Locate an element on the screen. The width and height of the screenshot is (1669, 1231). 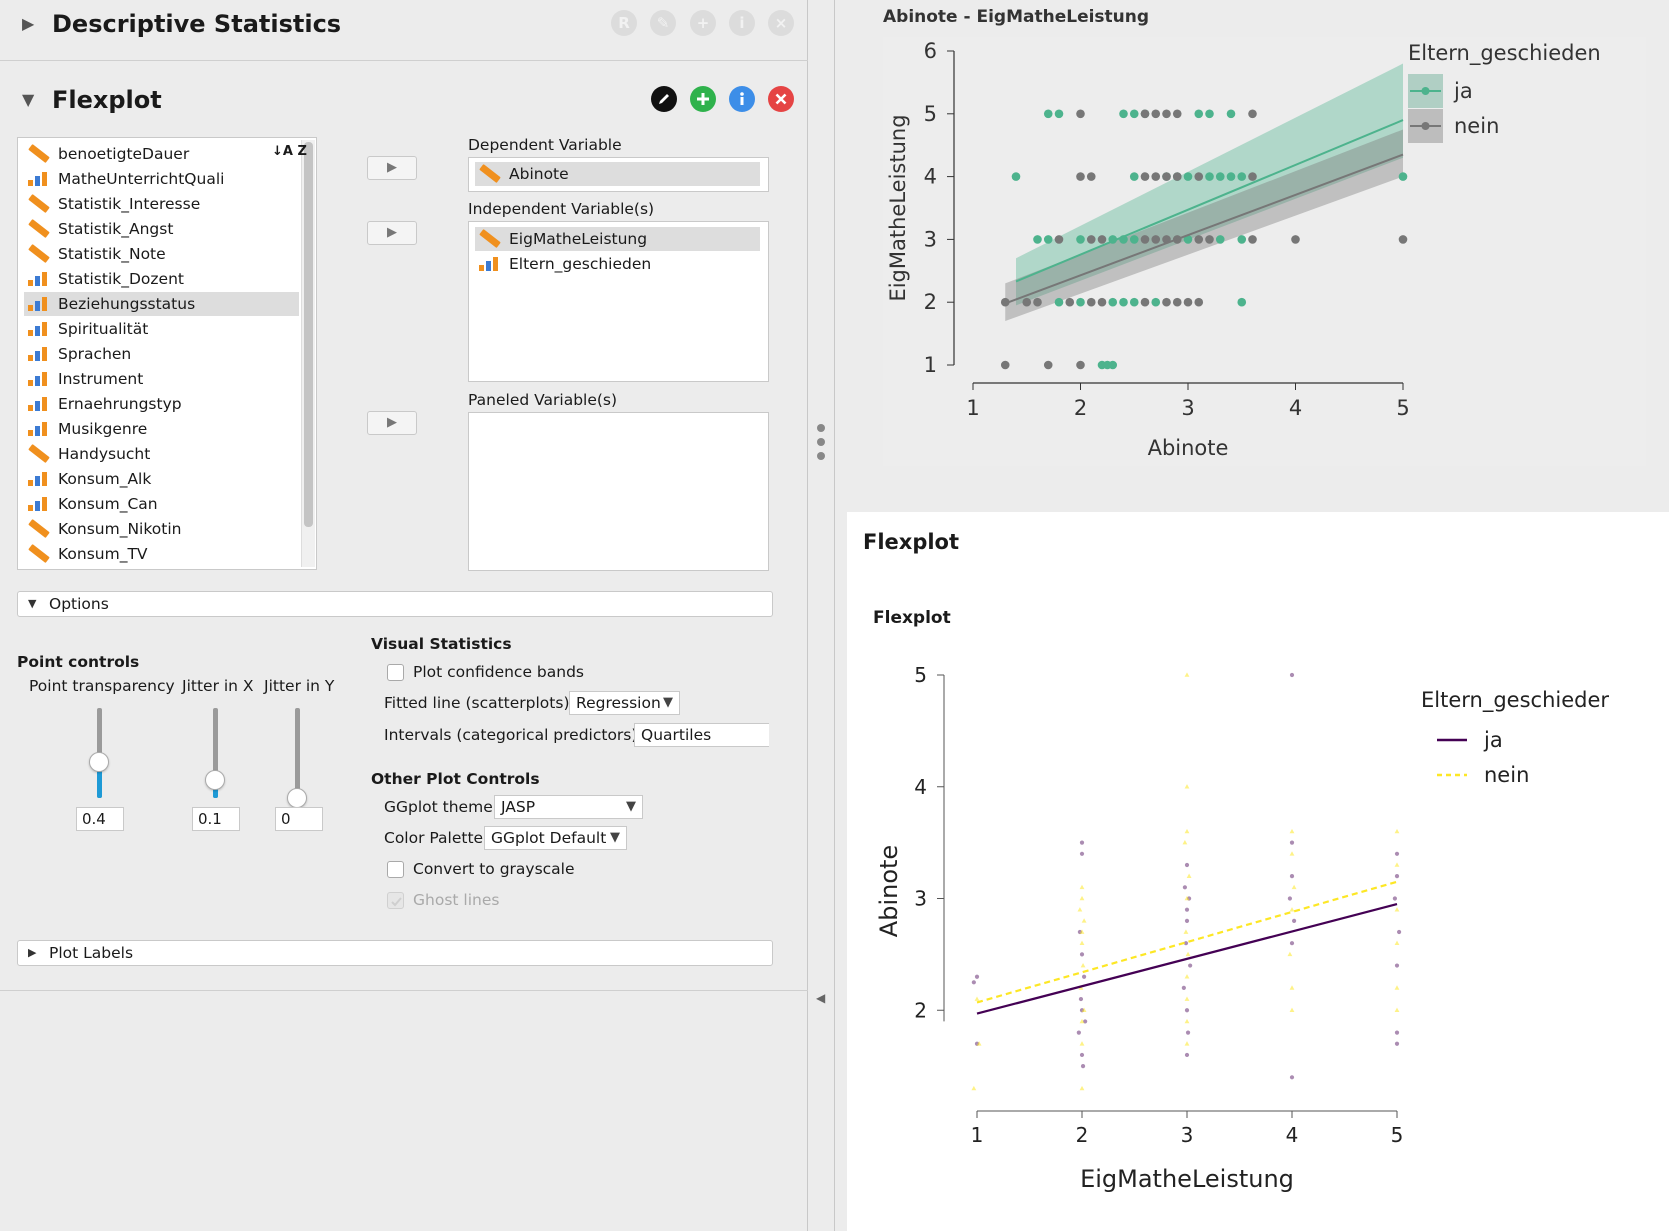
descriptive-statistics-header: ▶ Descriptive Statistics is located at coordinates (404, 24).